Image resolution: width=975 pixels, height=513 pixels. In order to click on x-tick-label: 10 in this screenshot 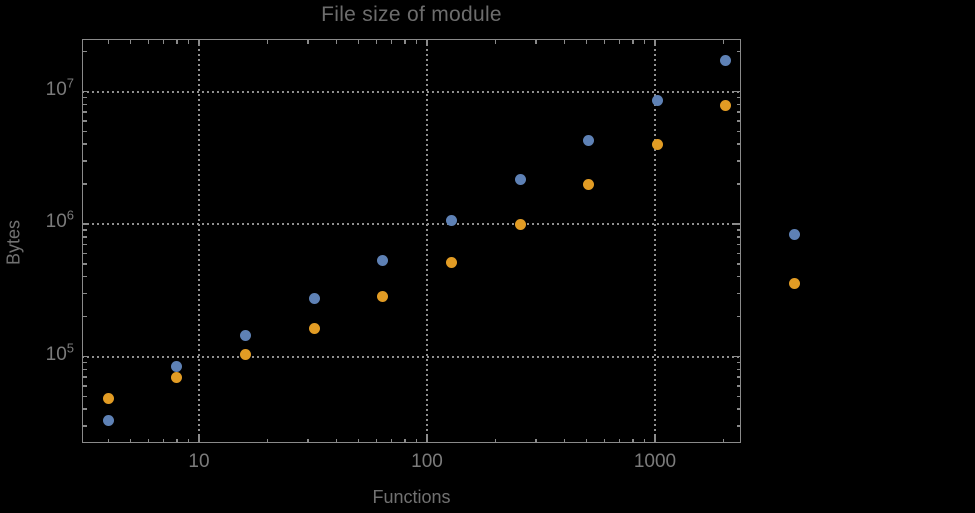, I will do `click(199, 461)`.